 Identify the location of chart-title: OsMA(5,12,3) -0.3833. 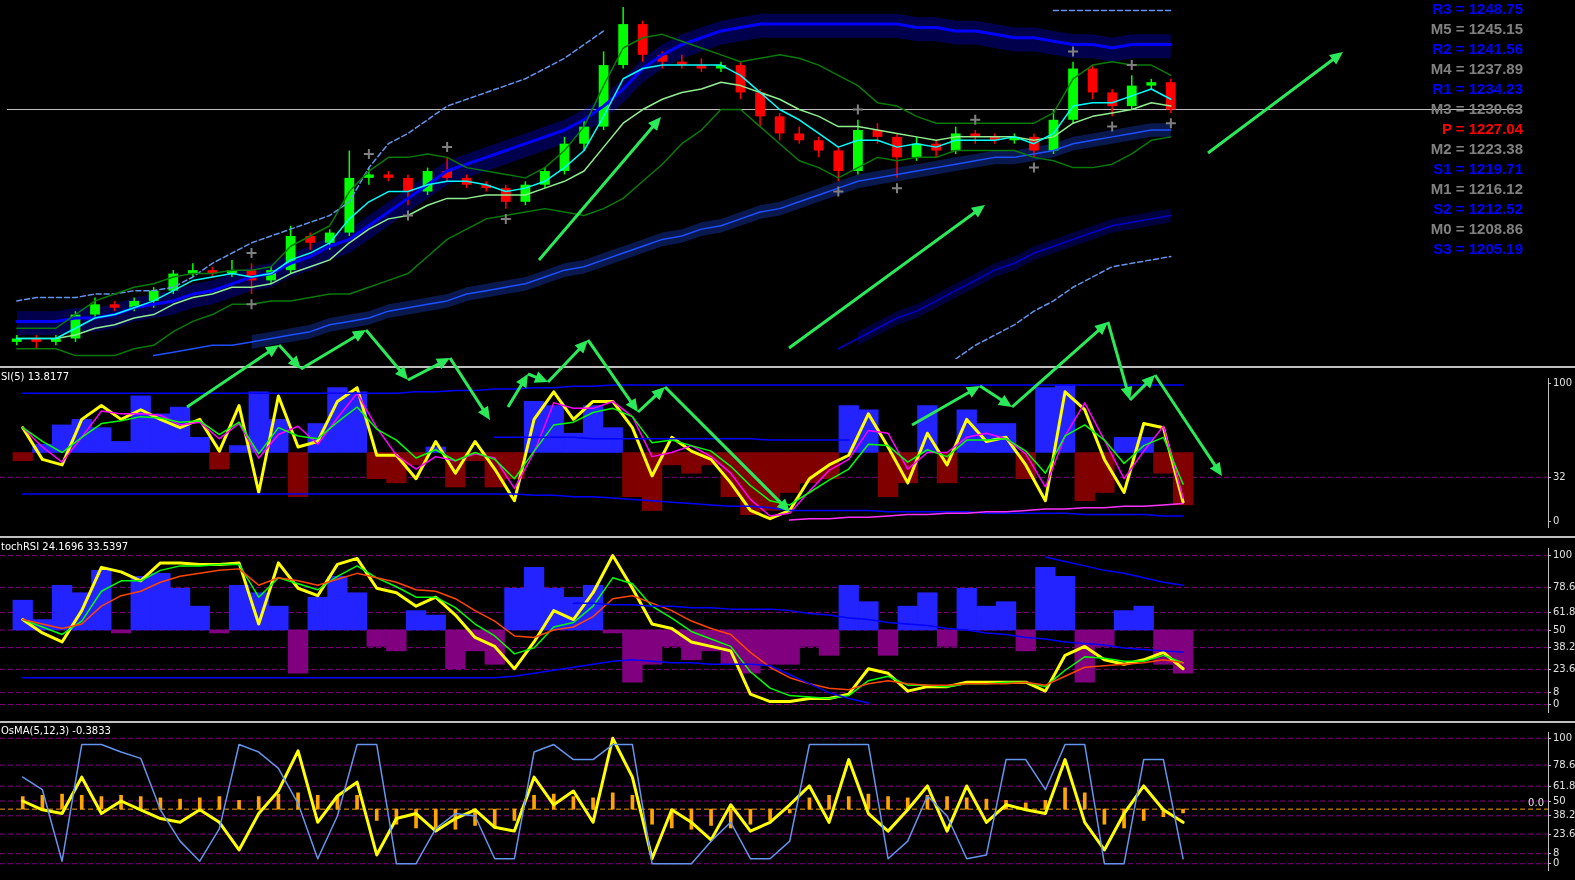
(56, 730).